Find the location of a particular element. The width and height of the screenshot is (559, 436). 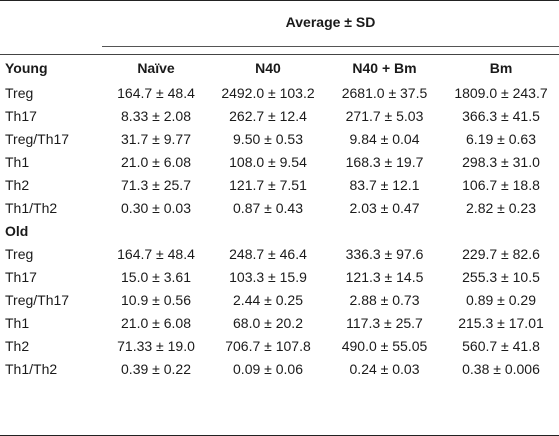

table-cell: 0.24 ± 0.03 is located at coordinates (384, 368).